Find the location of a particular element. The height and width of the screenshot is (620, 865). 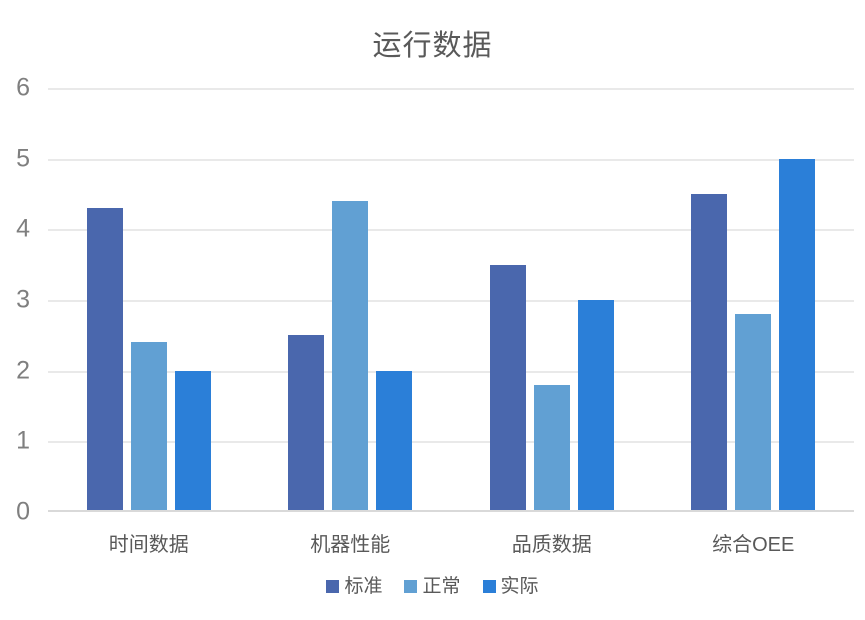

legend-item: 正常 is located at coordinates (432, 586).